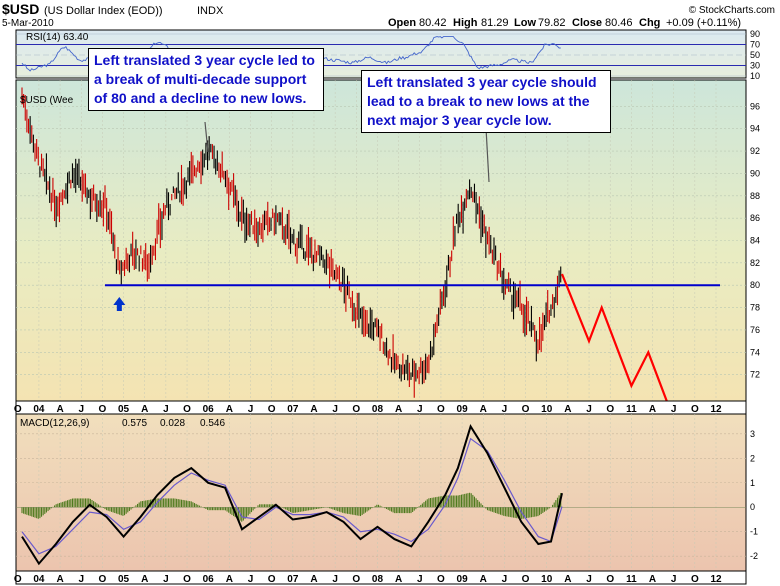 This screenshot has height=586, width=780. What do you see at coordinates (754, 556) in the screenshot?
I see `macd-tick-label: -2` at bounding box center [754, 556].